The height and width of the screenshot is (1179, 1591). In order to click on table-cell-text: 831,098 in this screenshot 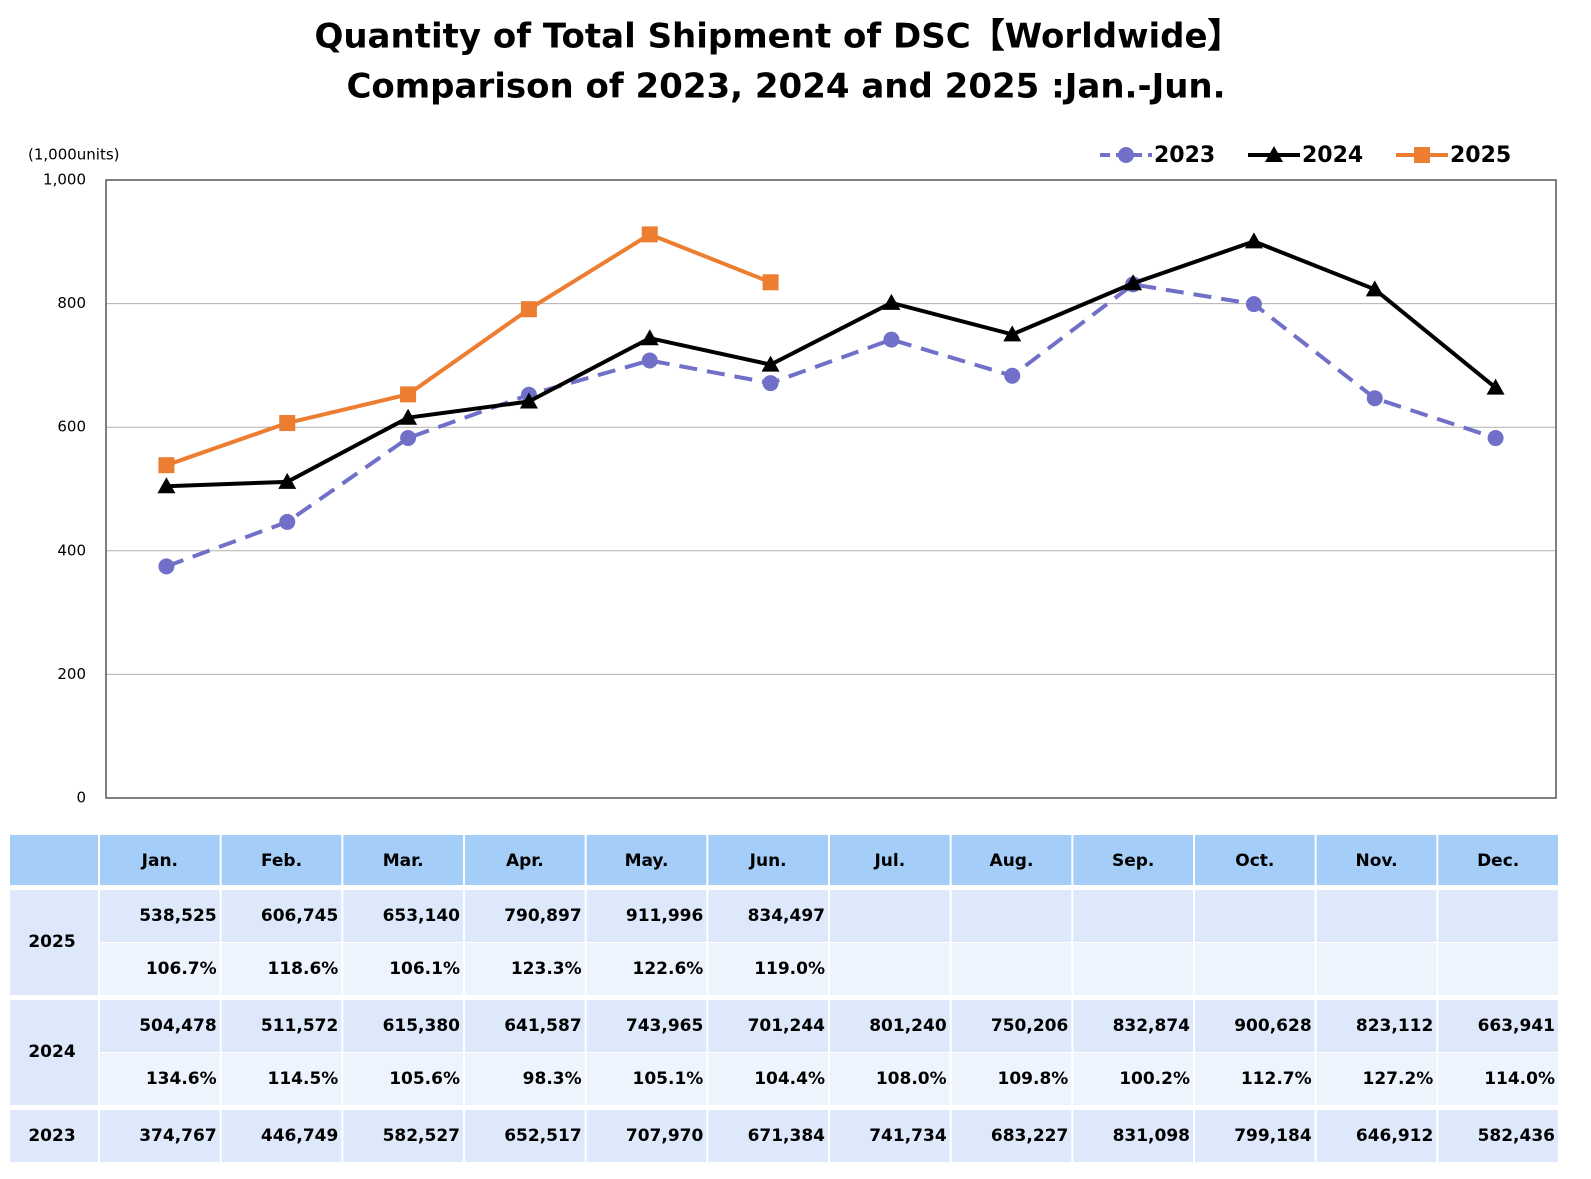, I will do `click(1151, 1136)`.